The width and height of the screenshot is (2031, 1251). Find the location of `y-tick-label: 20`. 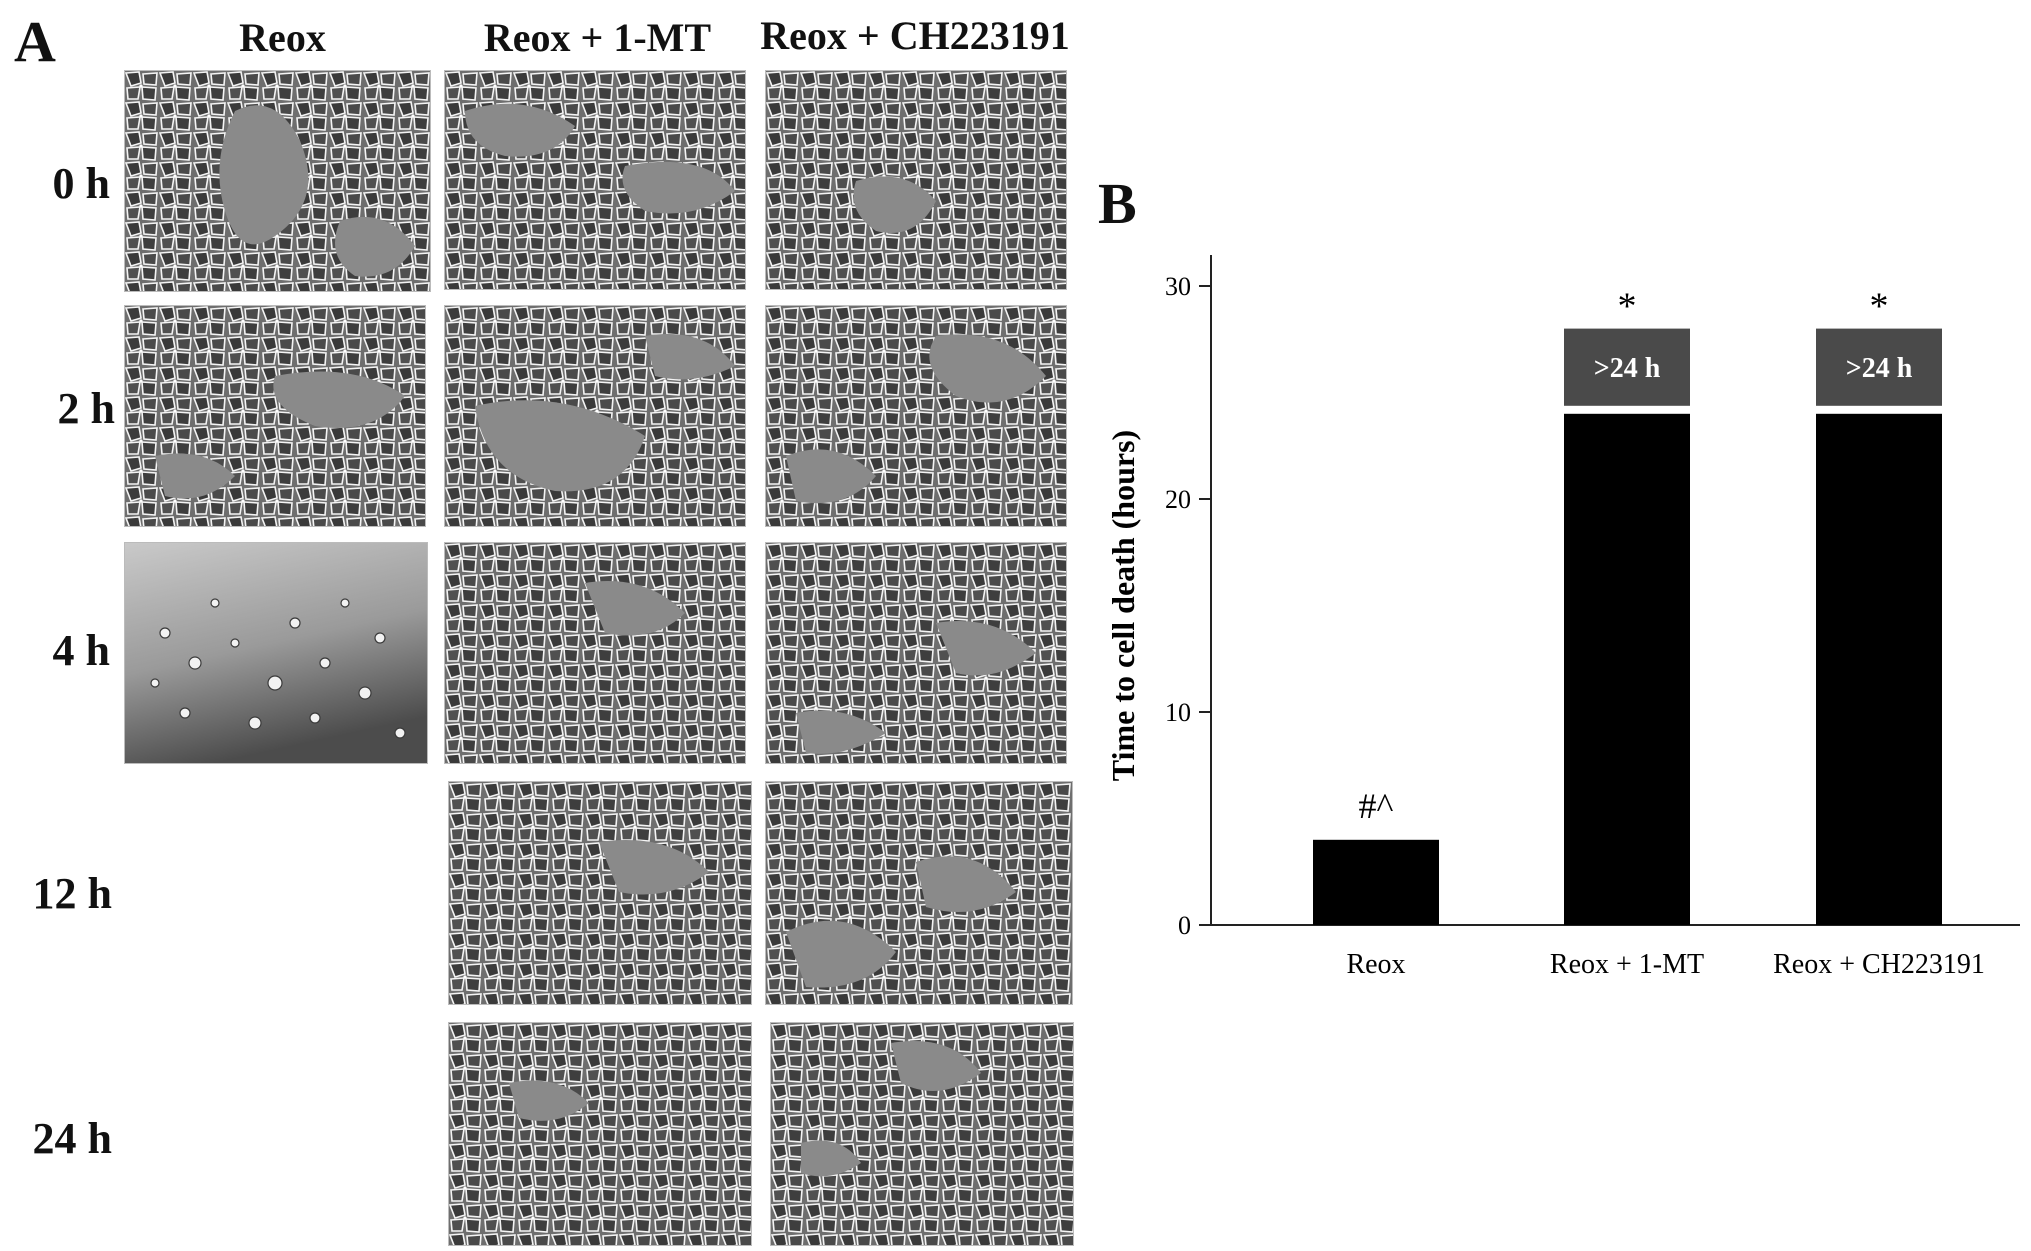

y-tick-label: 20 is located at coordinates (1178, 499).